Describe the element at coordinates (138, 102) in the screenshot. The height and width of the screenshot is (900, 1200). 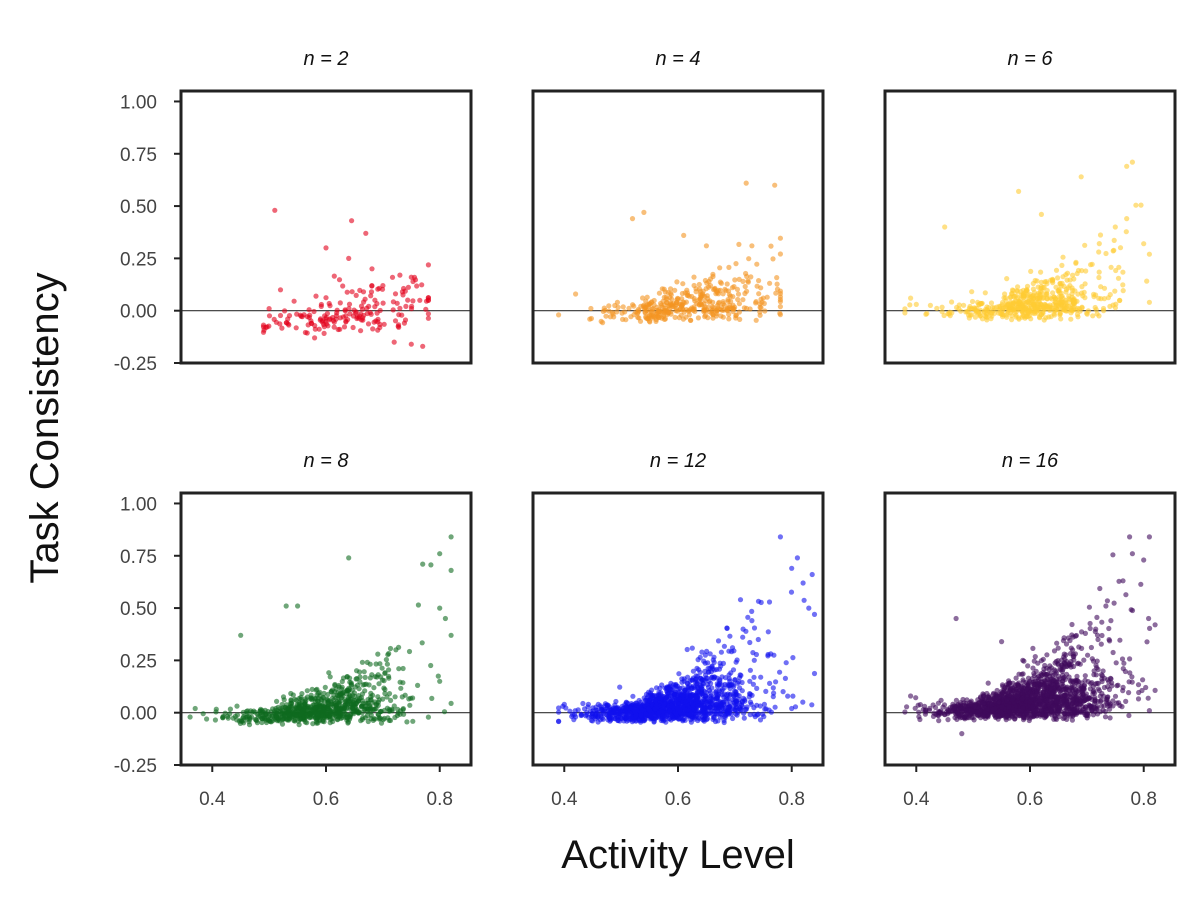
I see `y-tick-label: 1.00` at that location.